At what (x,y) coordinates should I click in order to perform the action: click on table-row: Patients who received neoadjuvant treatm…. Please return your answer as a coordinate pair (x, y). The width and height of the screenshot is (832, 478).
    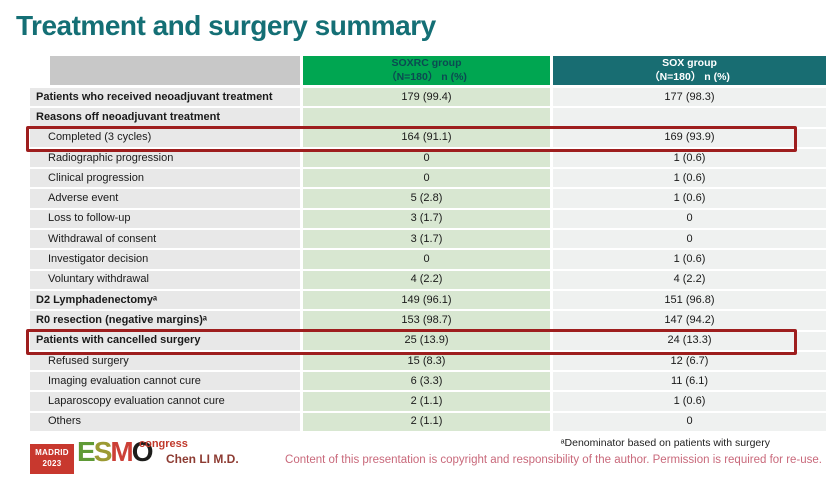
    Looking at the image, I should click on (428, 98).